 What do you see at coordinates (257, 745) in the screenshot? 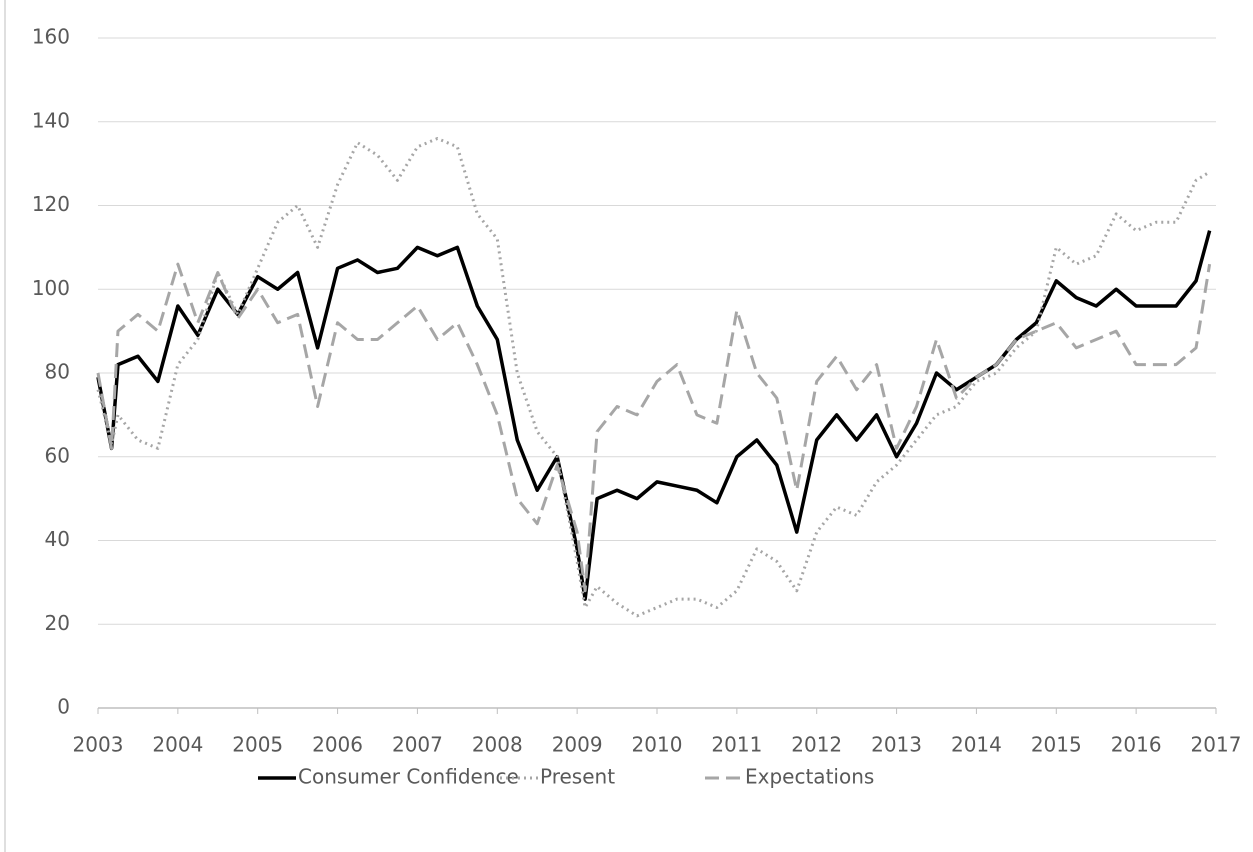
I see `x-tick-label: 2005` at bounding box center [257, 745].